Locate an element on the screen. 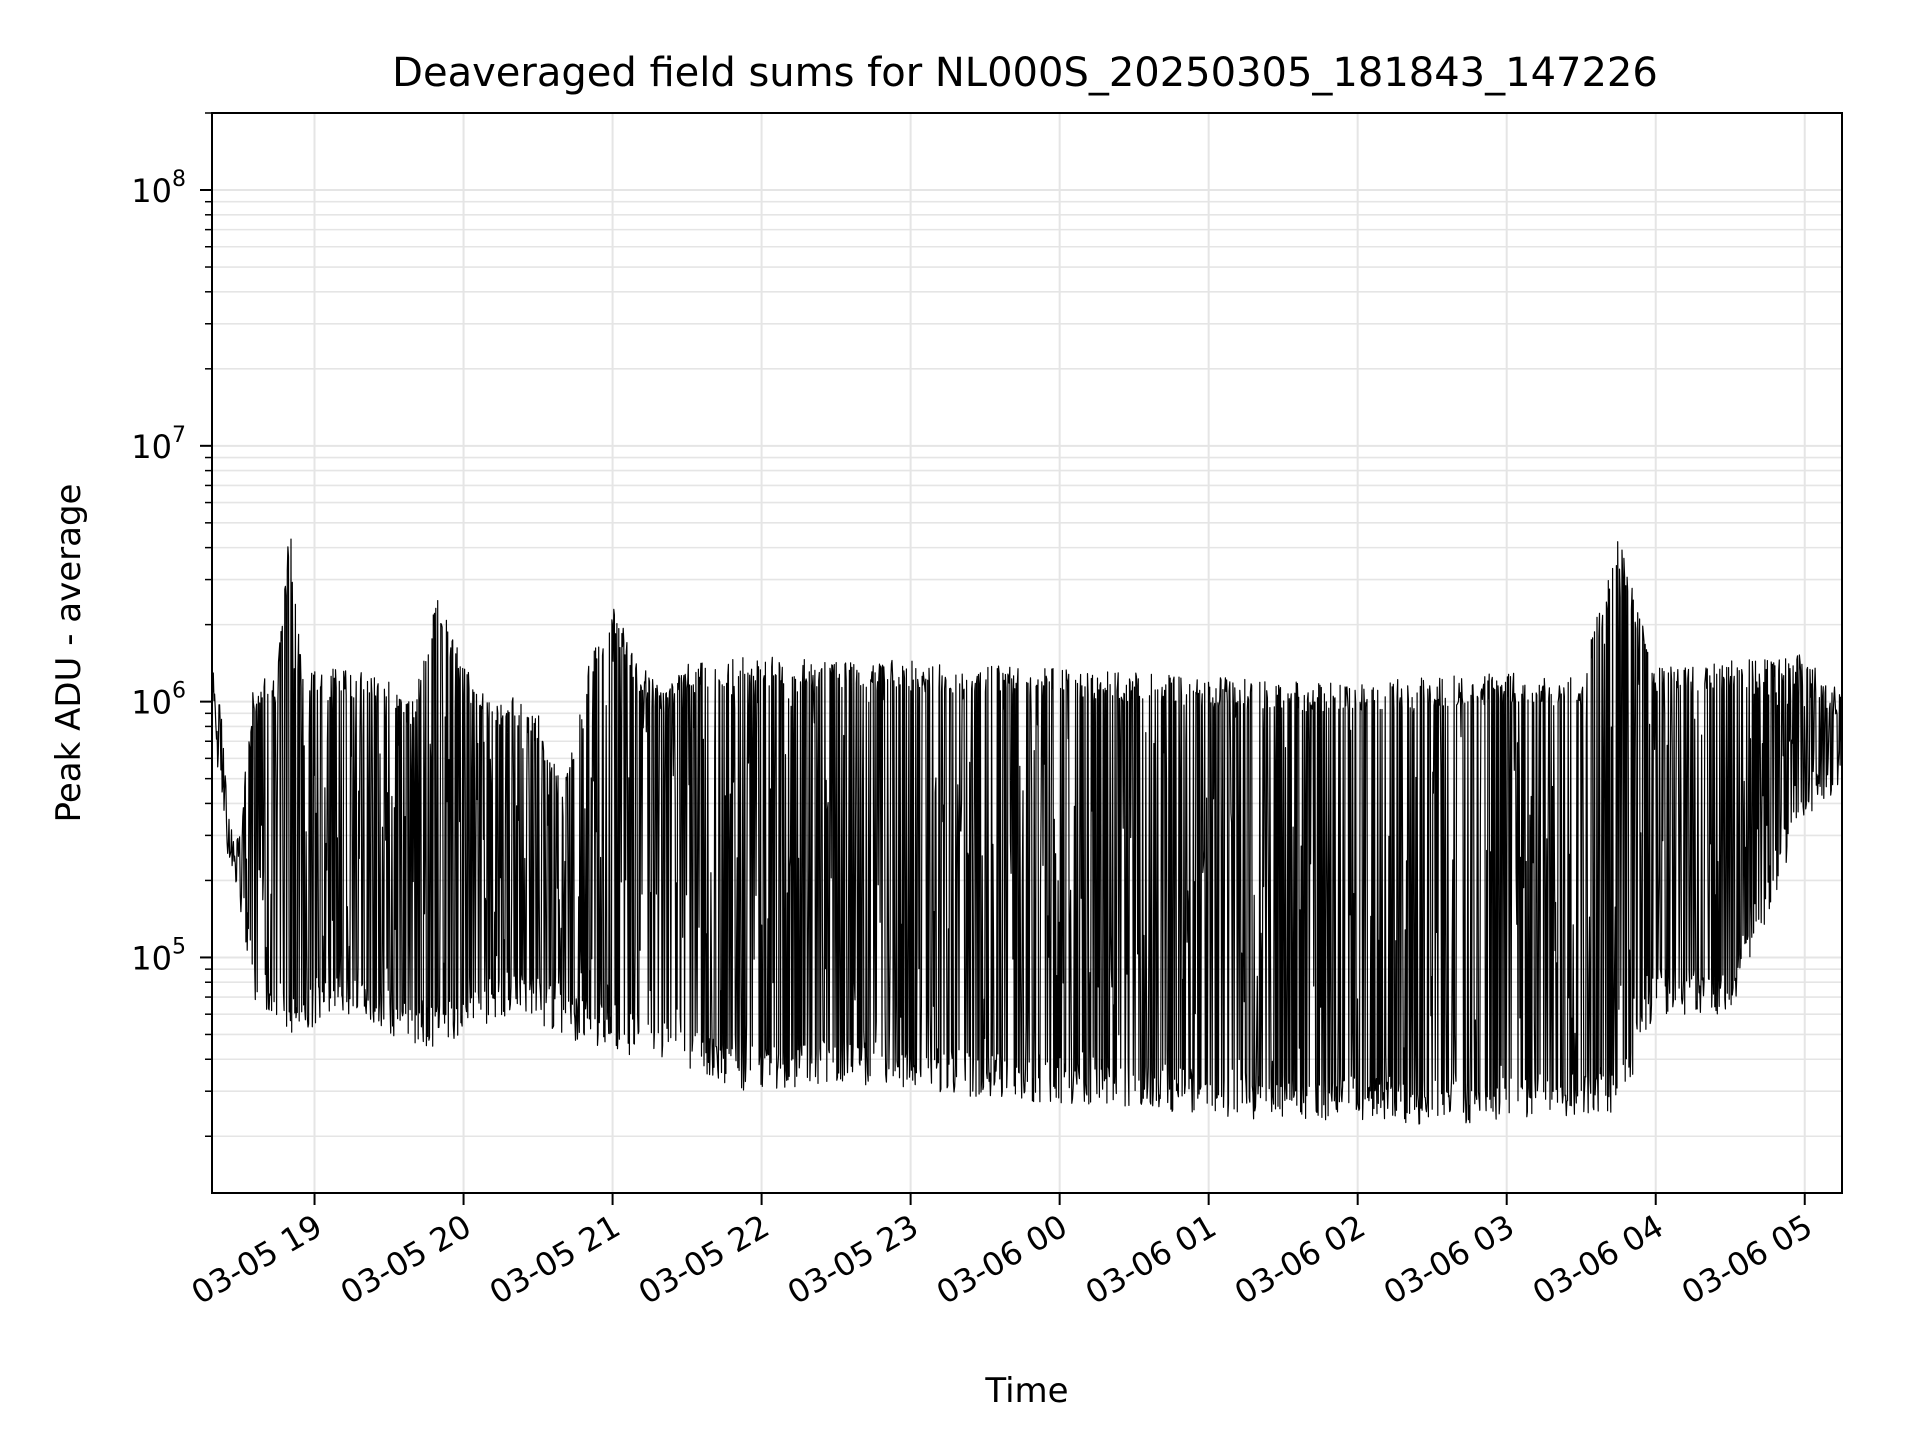 The width and height of the screenshot is (1920, 1440). x-tick-label: 03-06 00 is located at coordinates (1002, 1259).